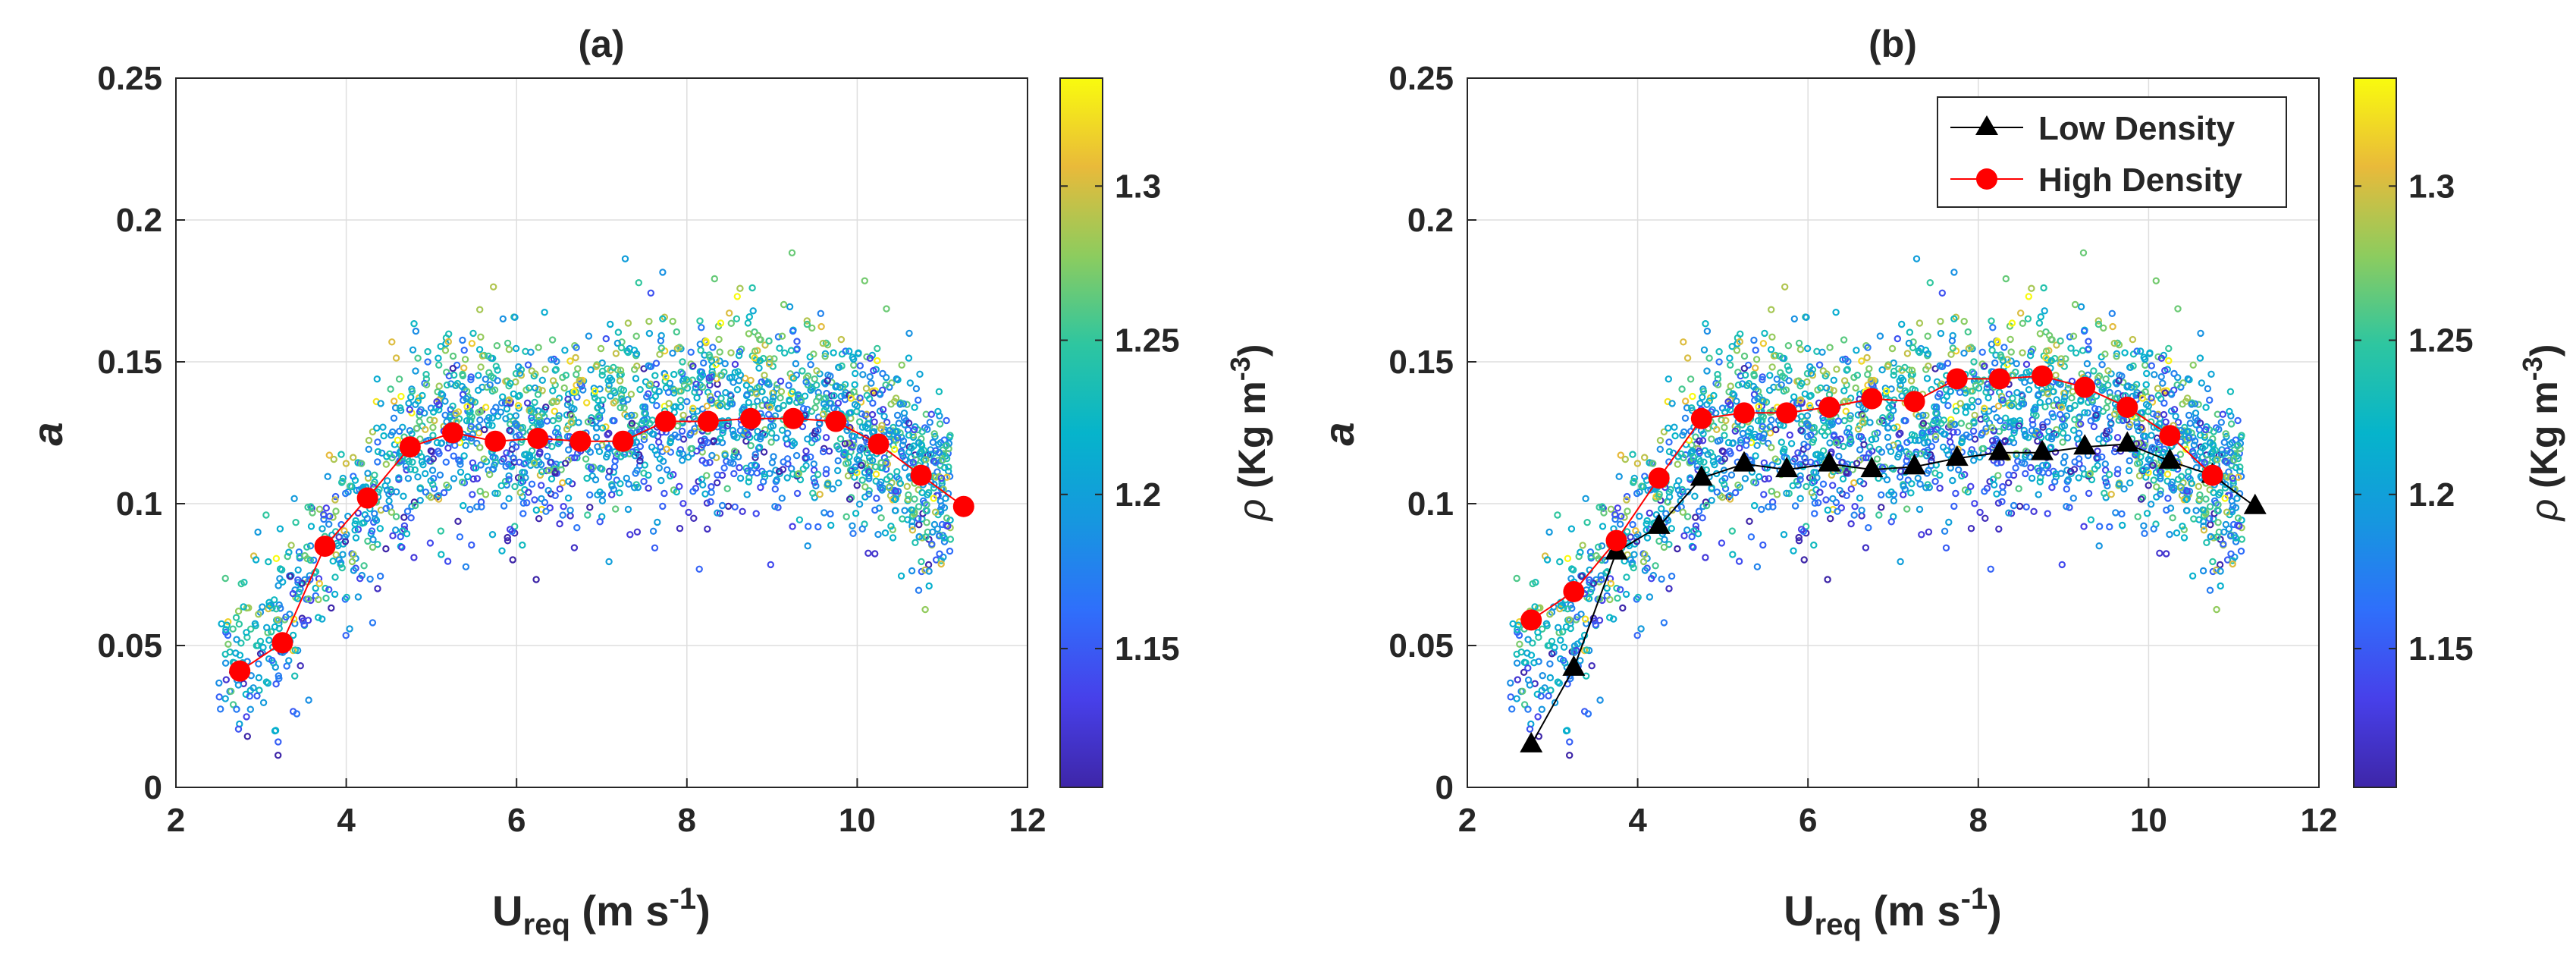 Image resolution: width=2576 pixels, height=977 pixels. Describe the element at coordinates (1637, 820) in the screenshot. I see `x-tick-label: 4` at that location.